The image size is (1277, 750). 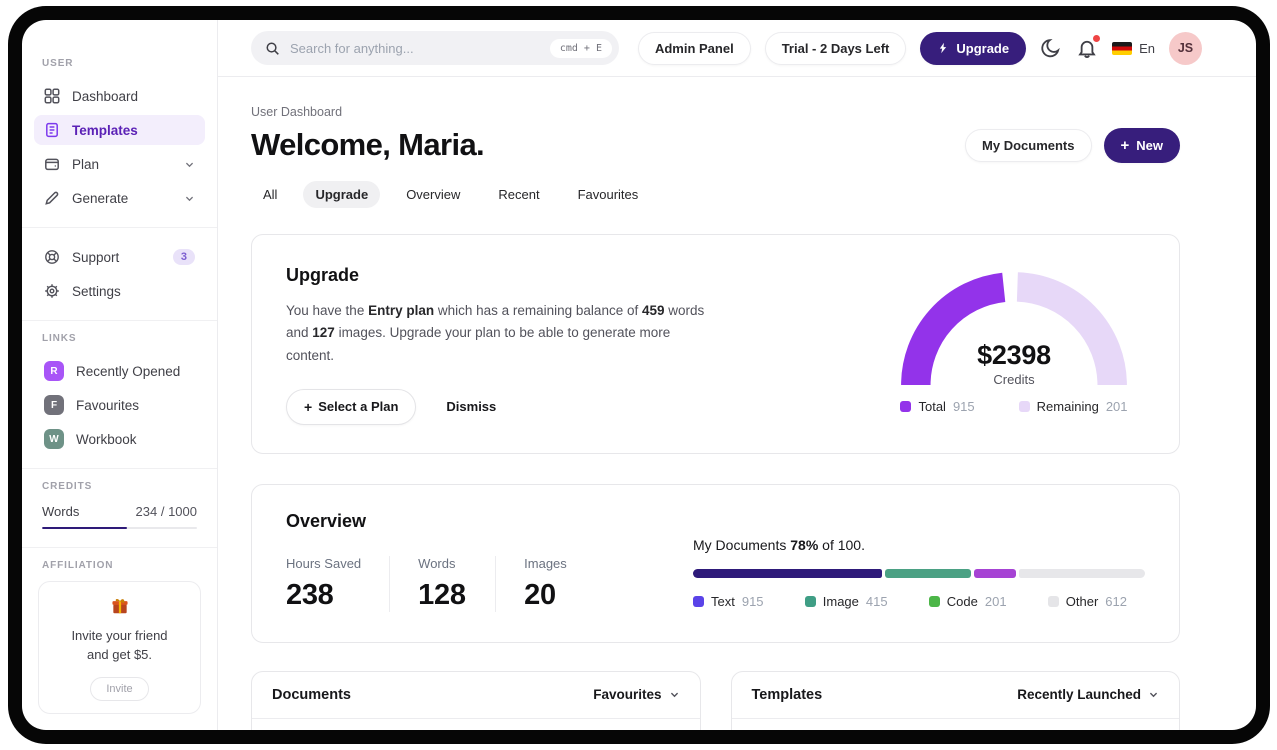 What do you see at coordinates (995, 573) in the screenshot?
I see `bar-segment-code` at bounding box center [995, 573].